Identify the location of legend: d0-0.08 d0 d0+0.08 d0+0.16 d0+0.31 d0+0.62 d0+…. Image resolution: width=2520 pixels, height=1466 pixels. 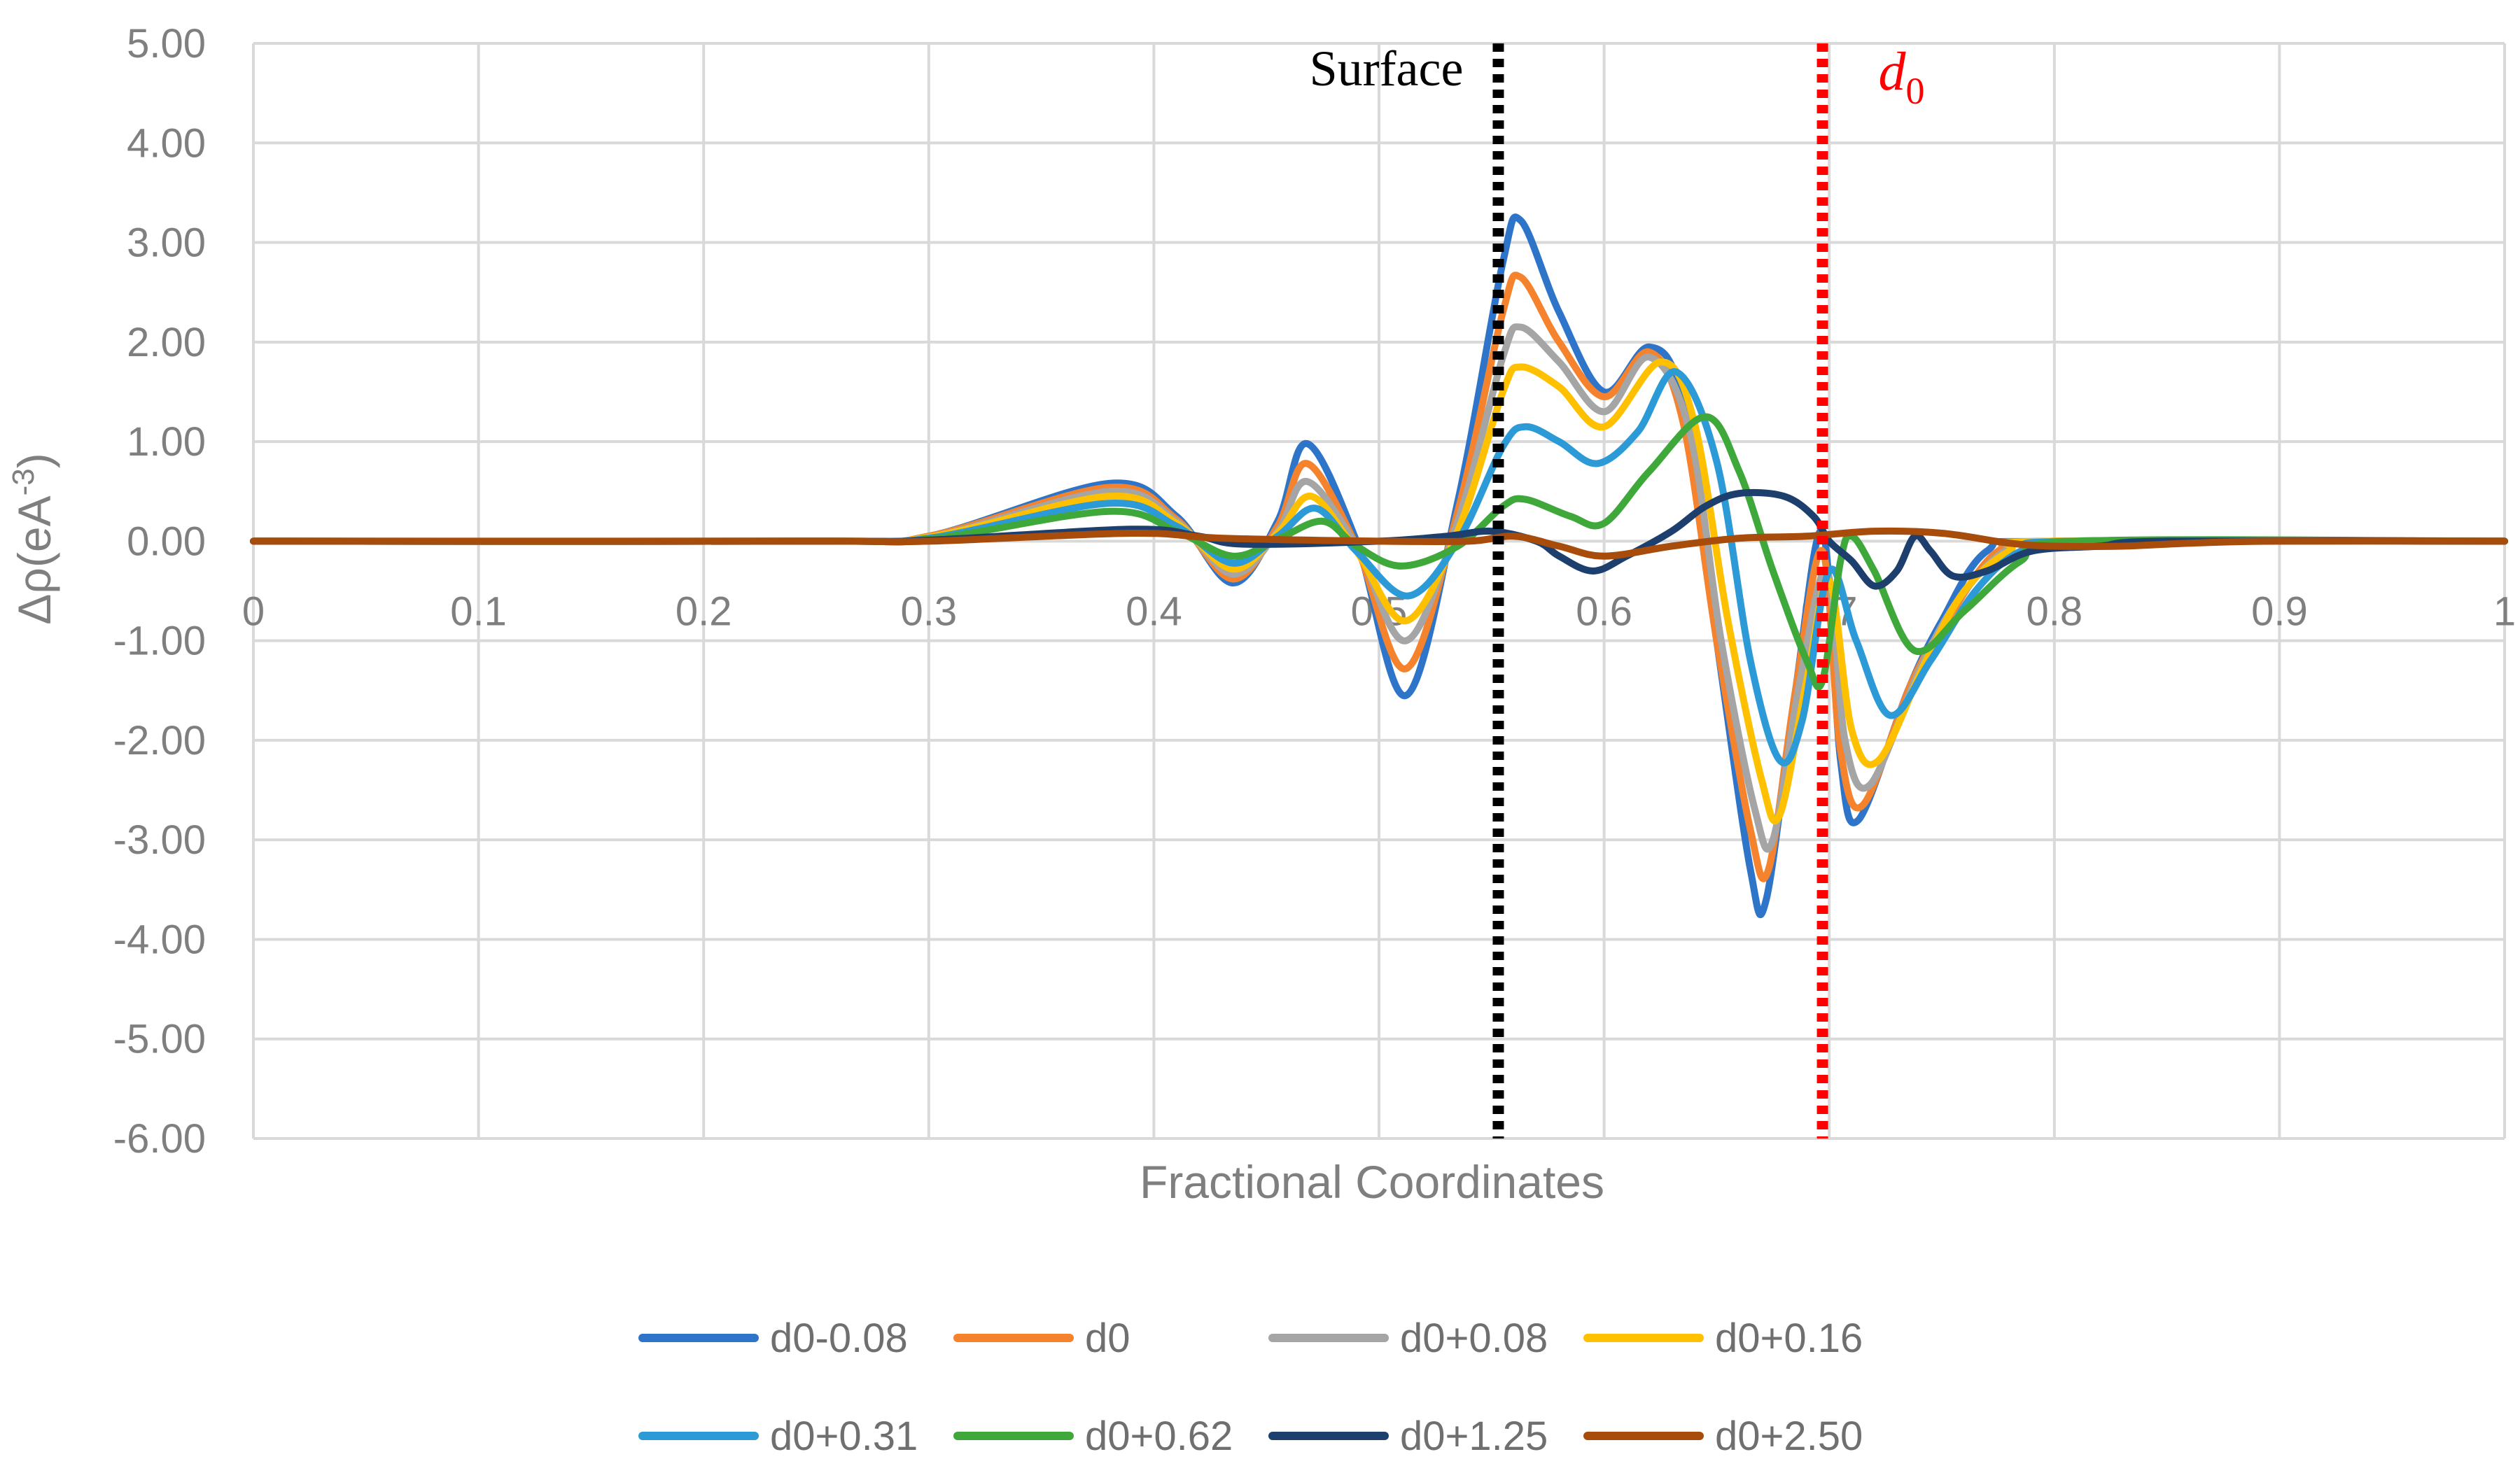
(1250, 1387).